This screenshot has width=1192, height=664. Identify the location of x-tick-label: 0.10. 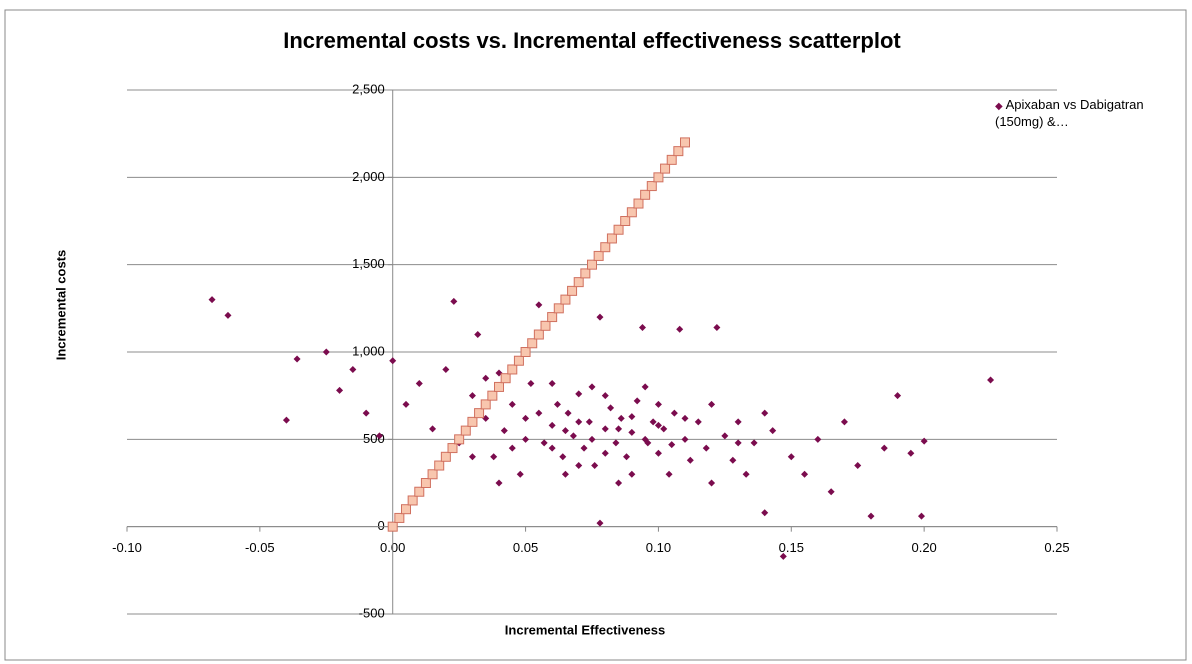
(658, 547).